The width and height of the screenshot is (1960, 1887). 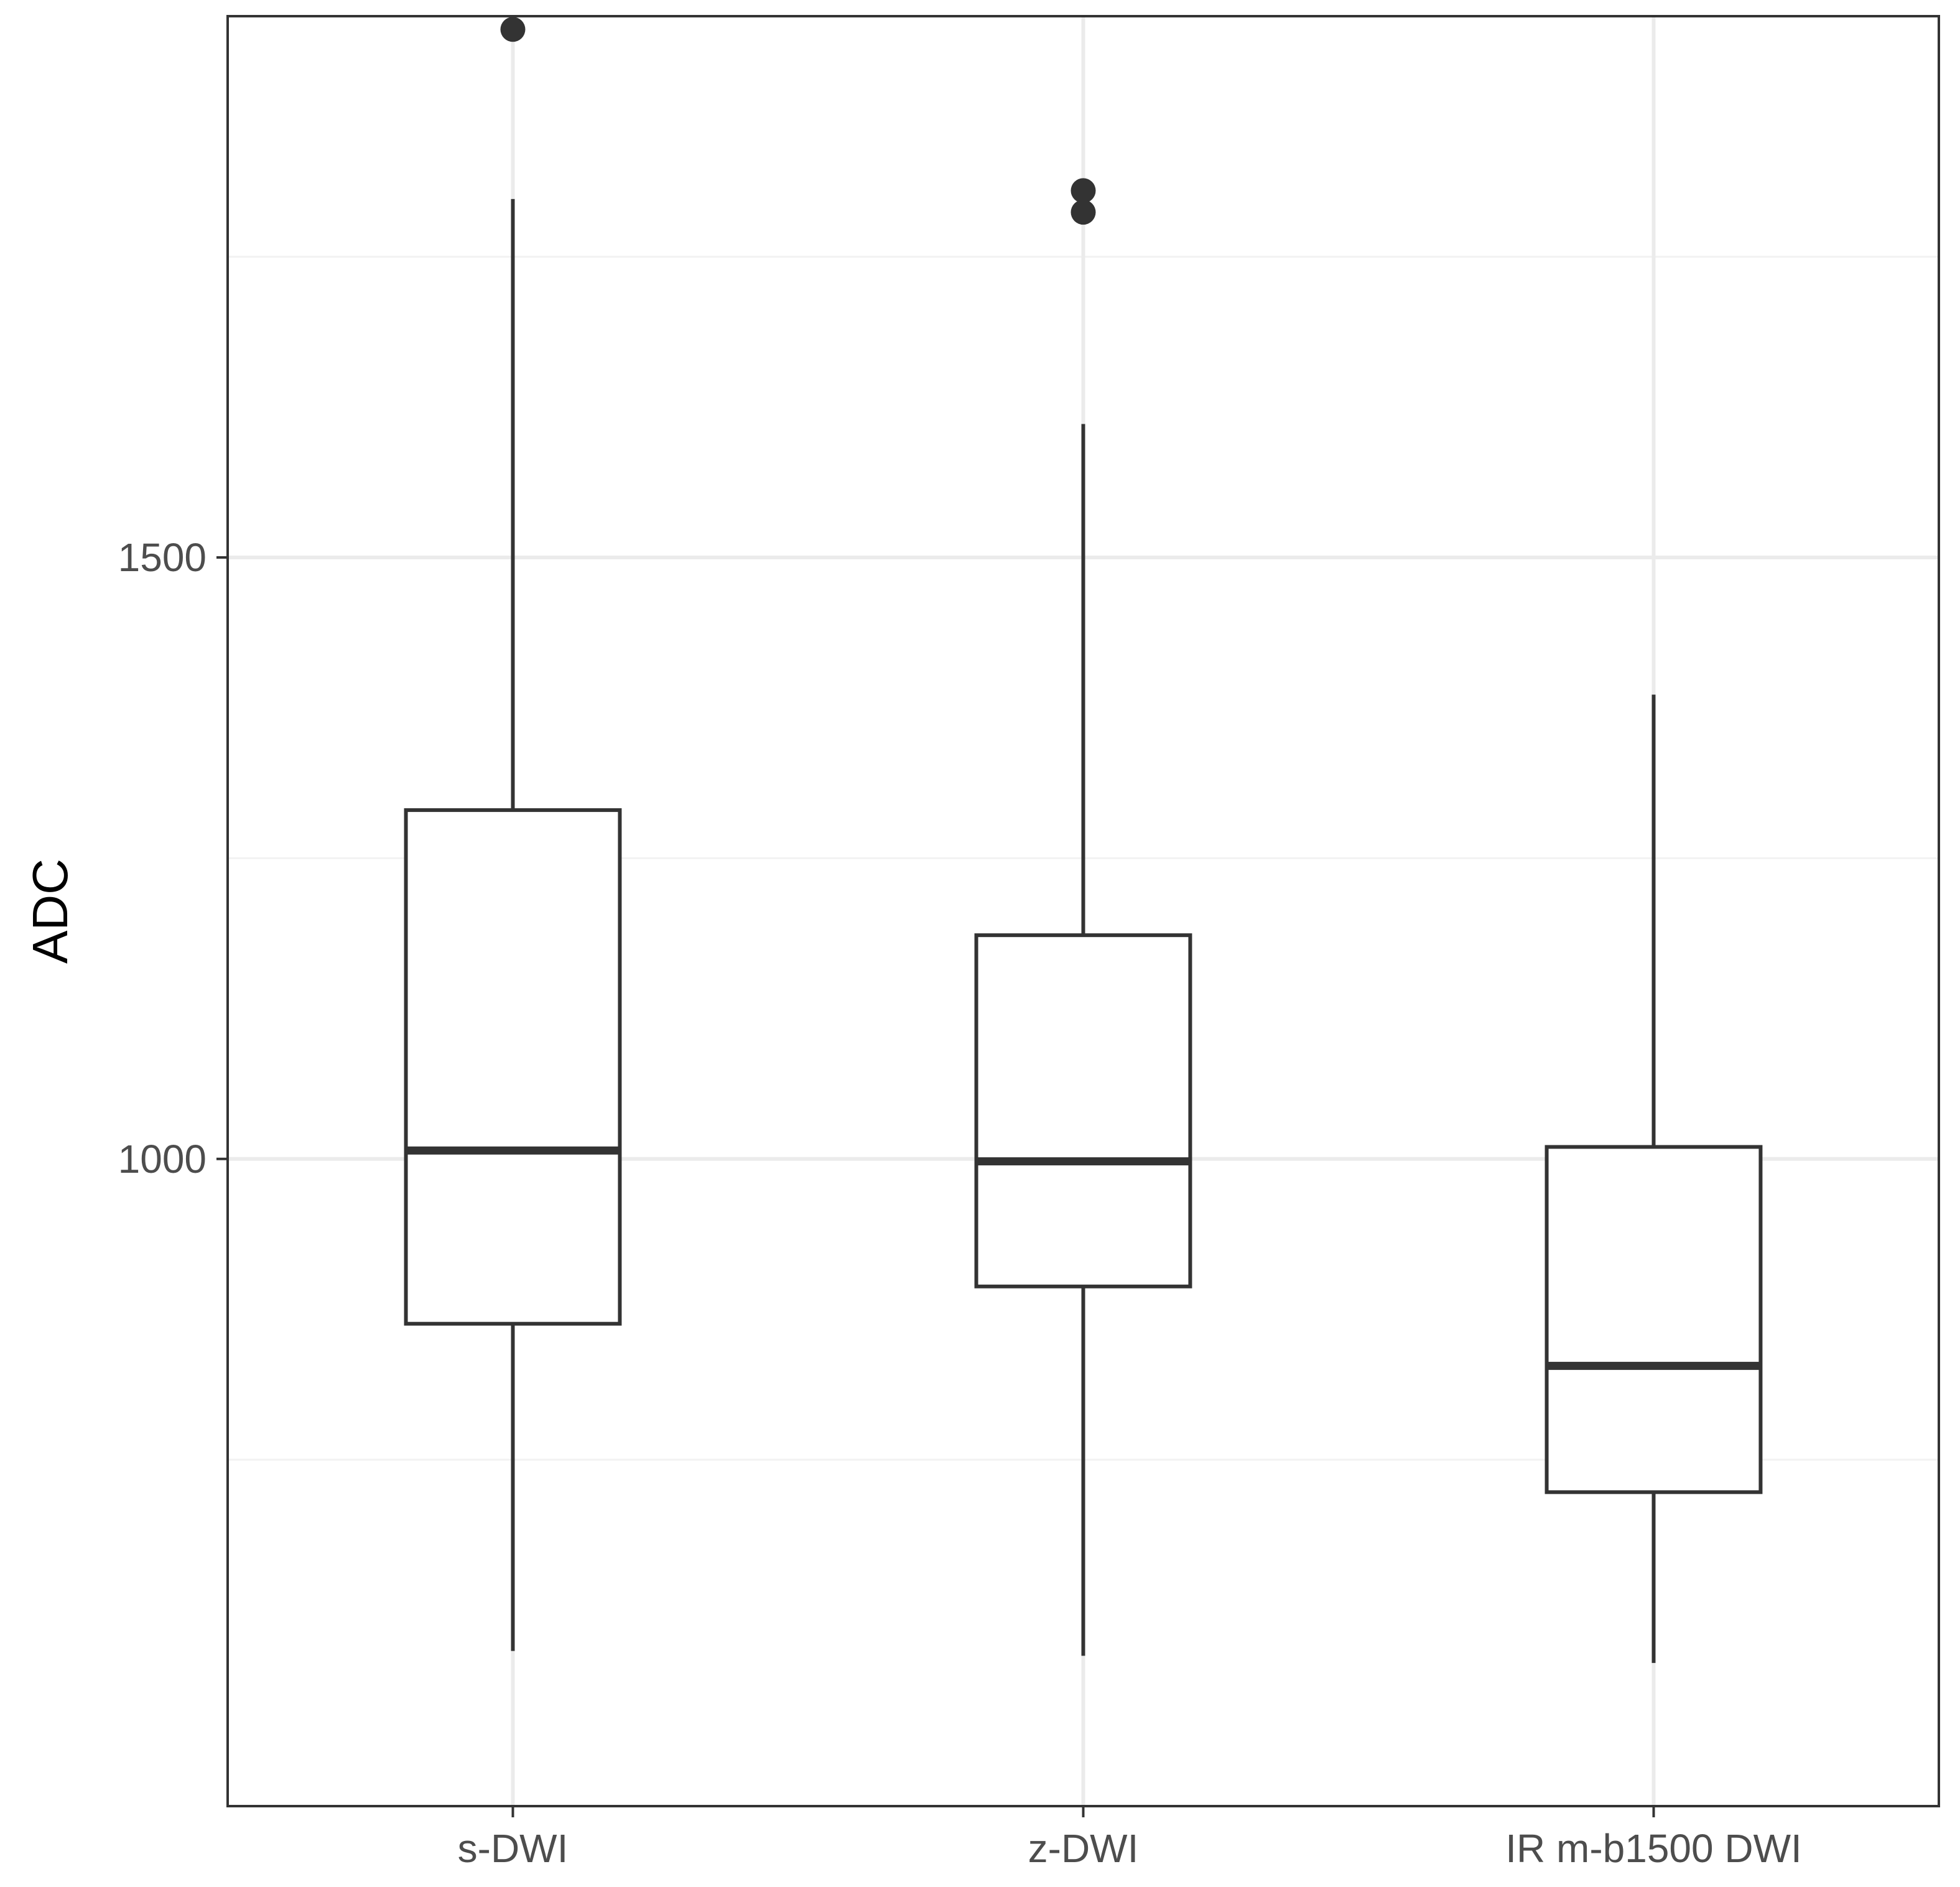 What do you see at coordinates (162, 1159) in the screenshot?
I see `y-tick-label-1000: 1000` at bounding box center [162, 1159].